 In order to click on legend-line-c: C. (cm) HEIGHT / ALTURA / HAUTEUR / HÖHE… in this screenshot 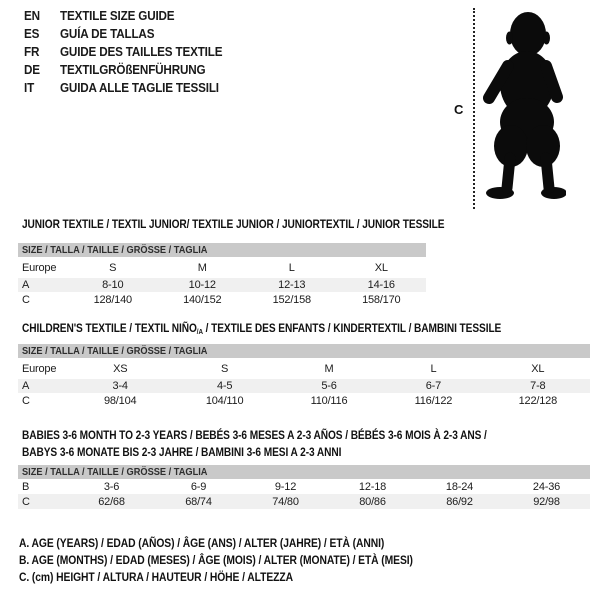, I will do `click(156, 577)`.